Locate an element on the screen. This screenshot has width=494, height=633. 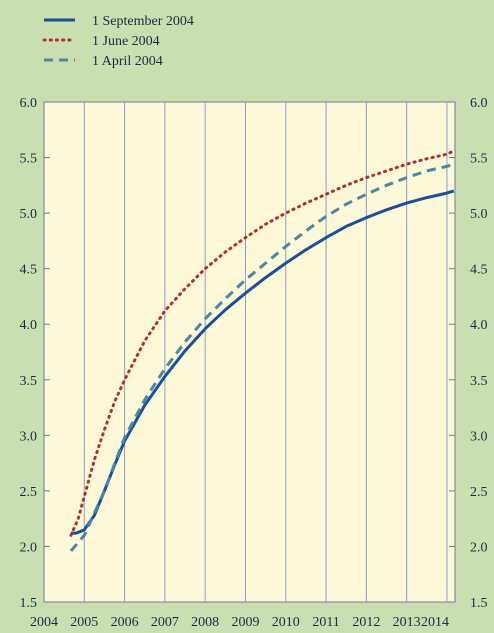
y-tick-label-left: 3.5 is located at coordinates (29, 381).